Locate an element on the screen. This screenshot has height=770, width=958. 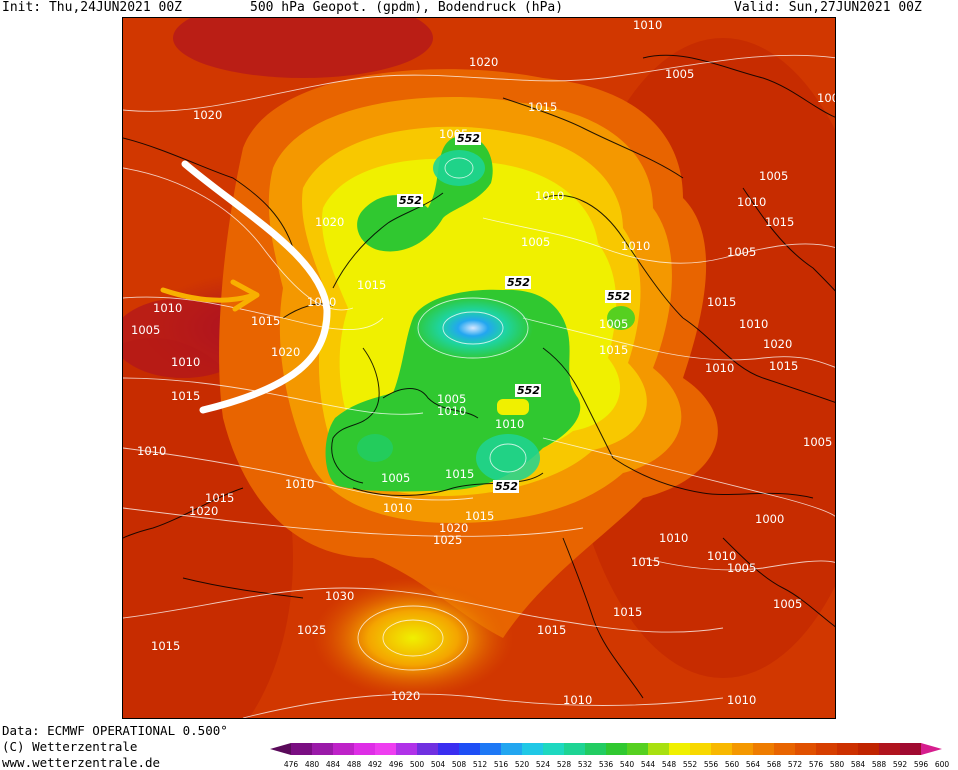
colorbar-tick-label: 548 is located at coordinates (669, 764).